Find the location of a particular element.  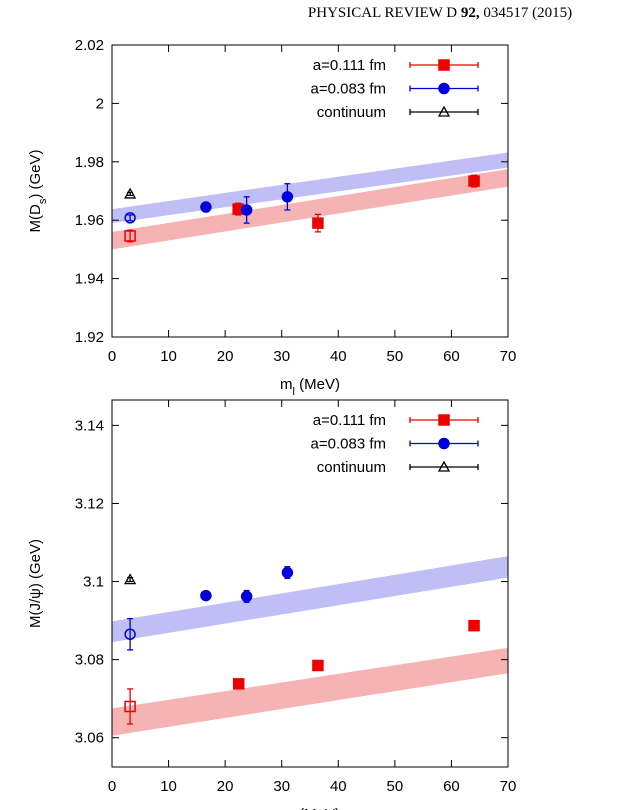

volume: 92, is located at coordinates (470, 13).